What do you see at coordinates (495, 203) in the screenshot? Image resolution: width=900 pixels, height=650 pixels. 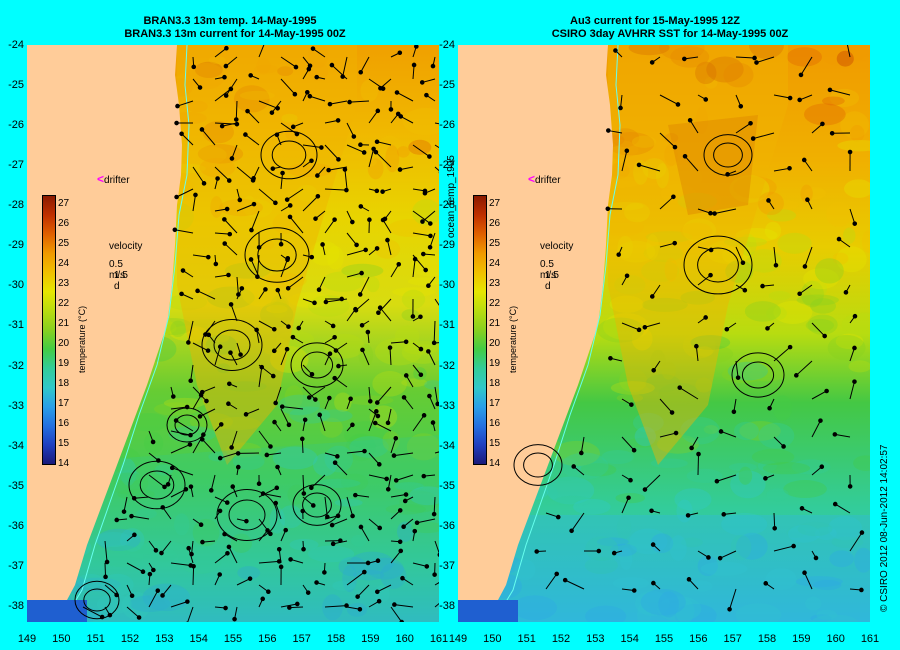 I see `colorbar-tick: 27` at bounding box center [495, 203].